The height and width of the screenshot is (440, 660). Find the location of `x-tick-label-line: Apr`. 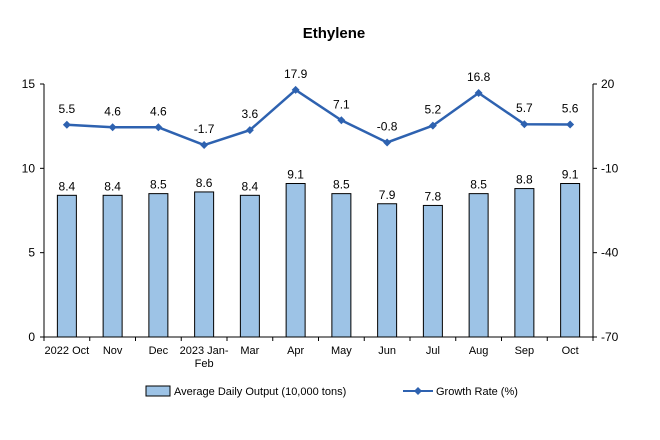

x-tick-label-line: Apr is located at coordinates (295, 351).